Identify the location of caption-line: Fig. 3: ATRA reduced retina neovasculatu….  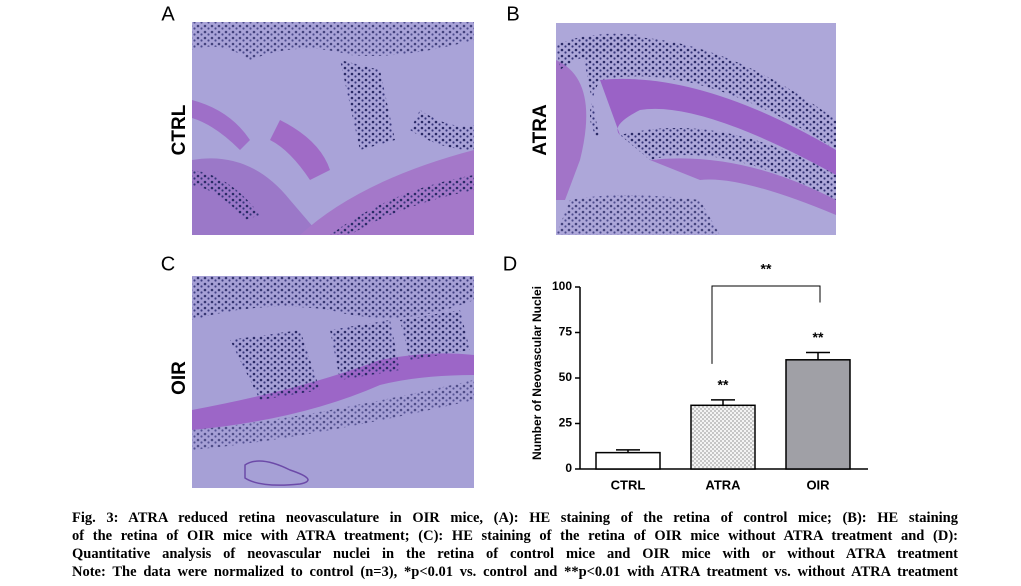
(515, 518).